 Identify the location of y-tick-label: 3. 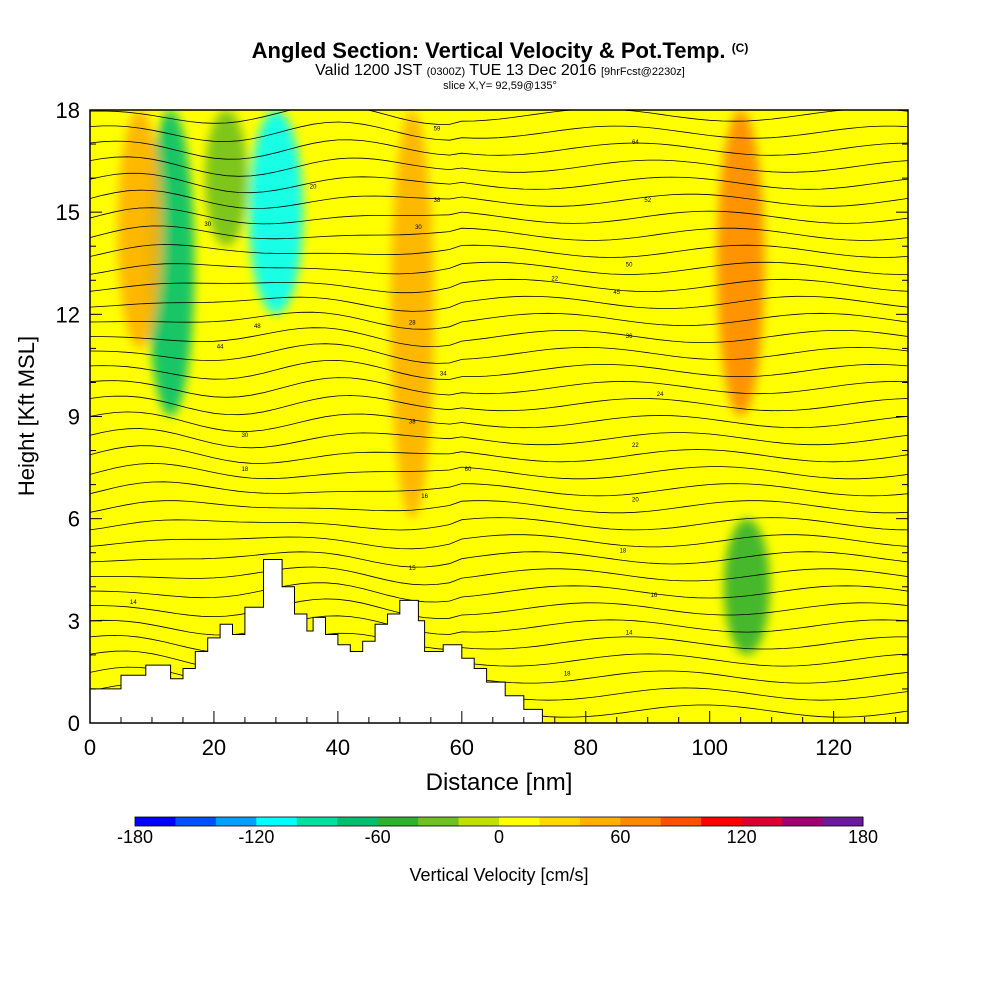
(74, 621).